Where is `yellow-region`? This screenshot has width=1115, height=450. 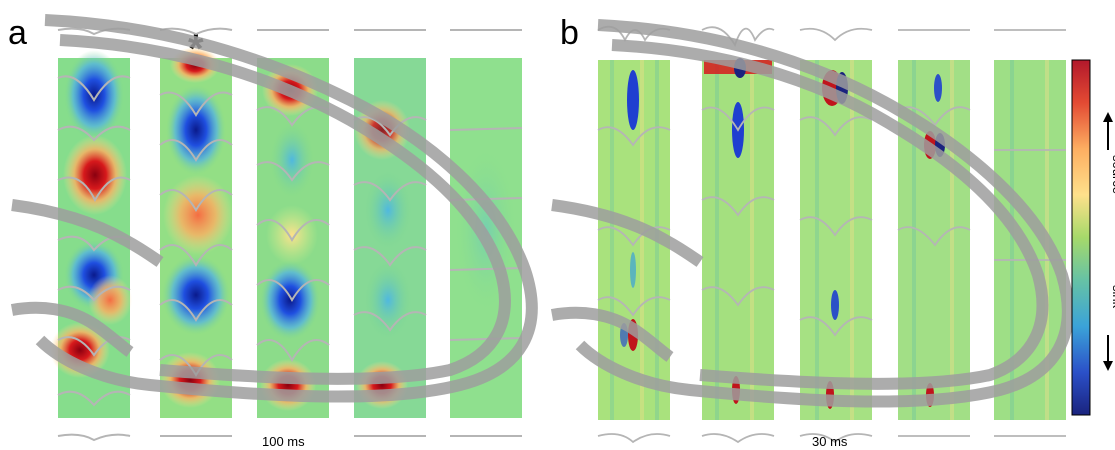 yellow-region is located at coordinates (292, 235).